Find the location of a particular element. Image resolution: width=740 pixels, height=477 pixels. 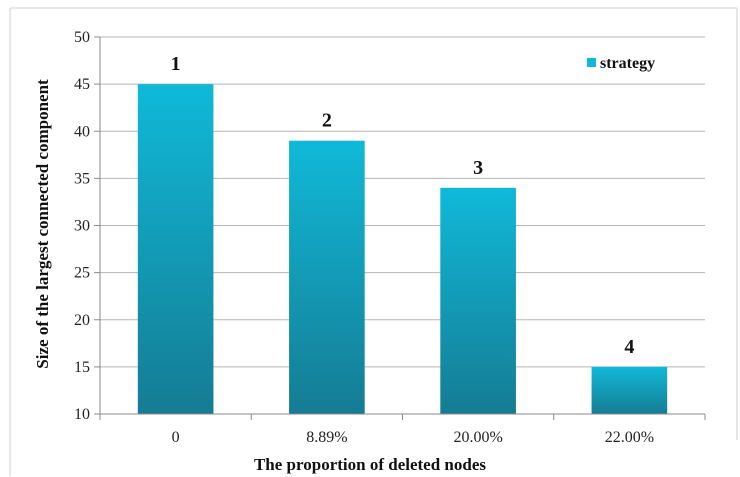

y-tick-label: 30 is located at coordinates (82, 226).